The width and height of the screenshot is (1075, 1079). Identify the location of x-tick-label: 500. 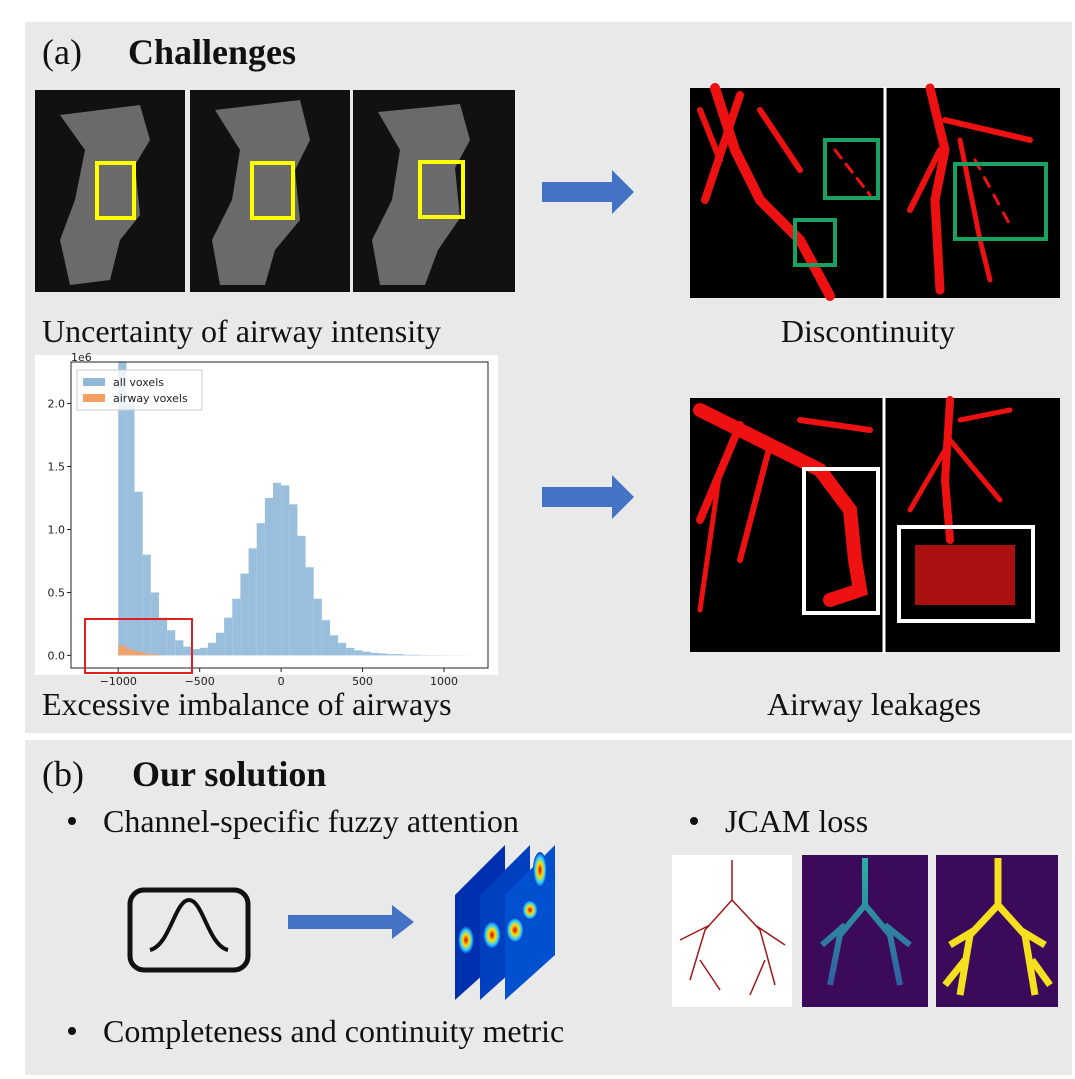
(362, 681).